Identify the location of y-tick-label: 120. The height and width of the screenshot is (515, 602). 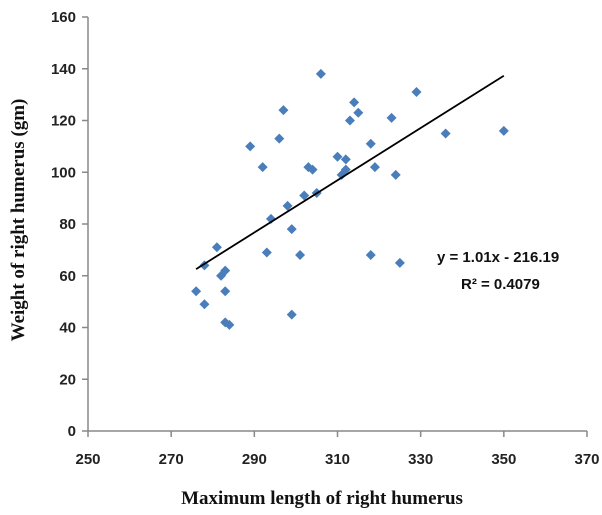
(63, 121).